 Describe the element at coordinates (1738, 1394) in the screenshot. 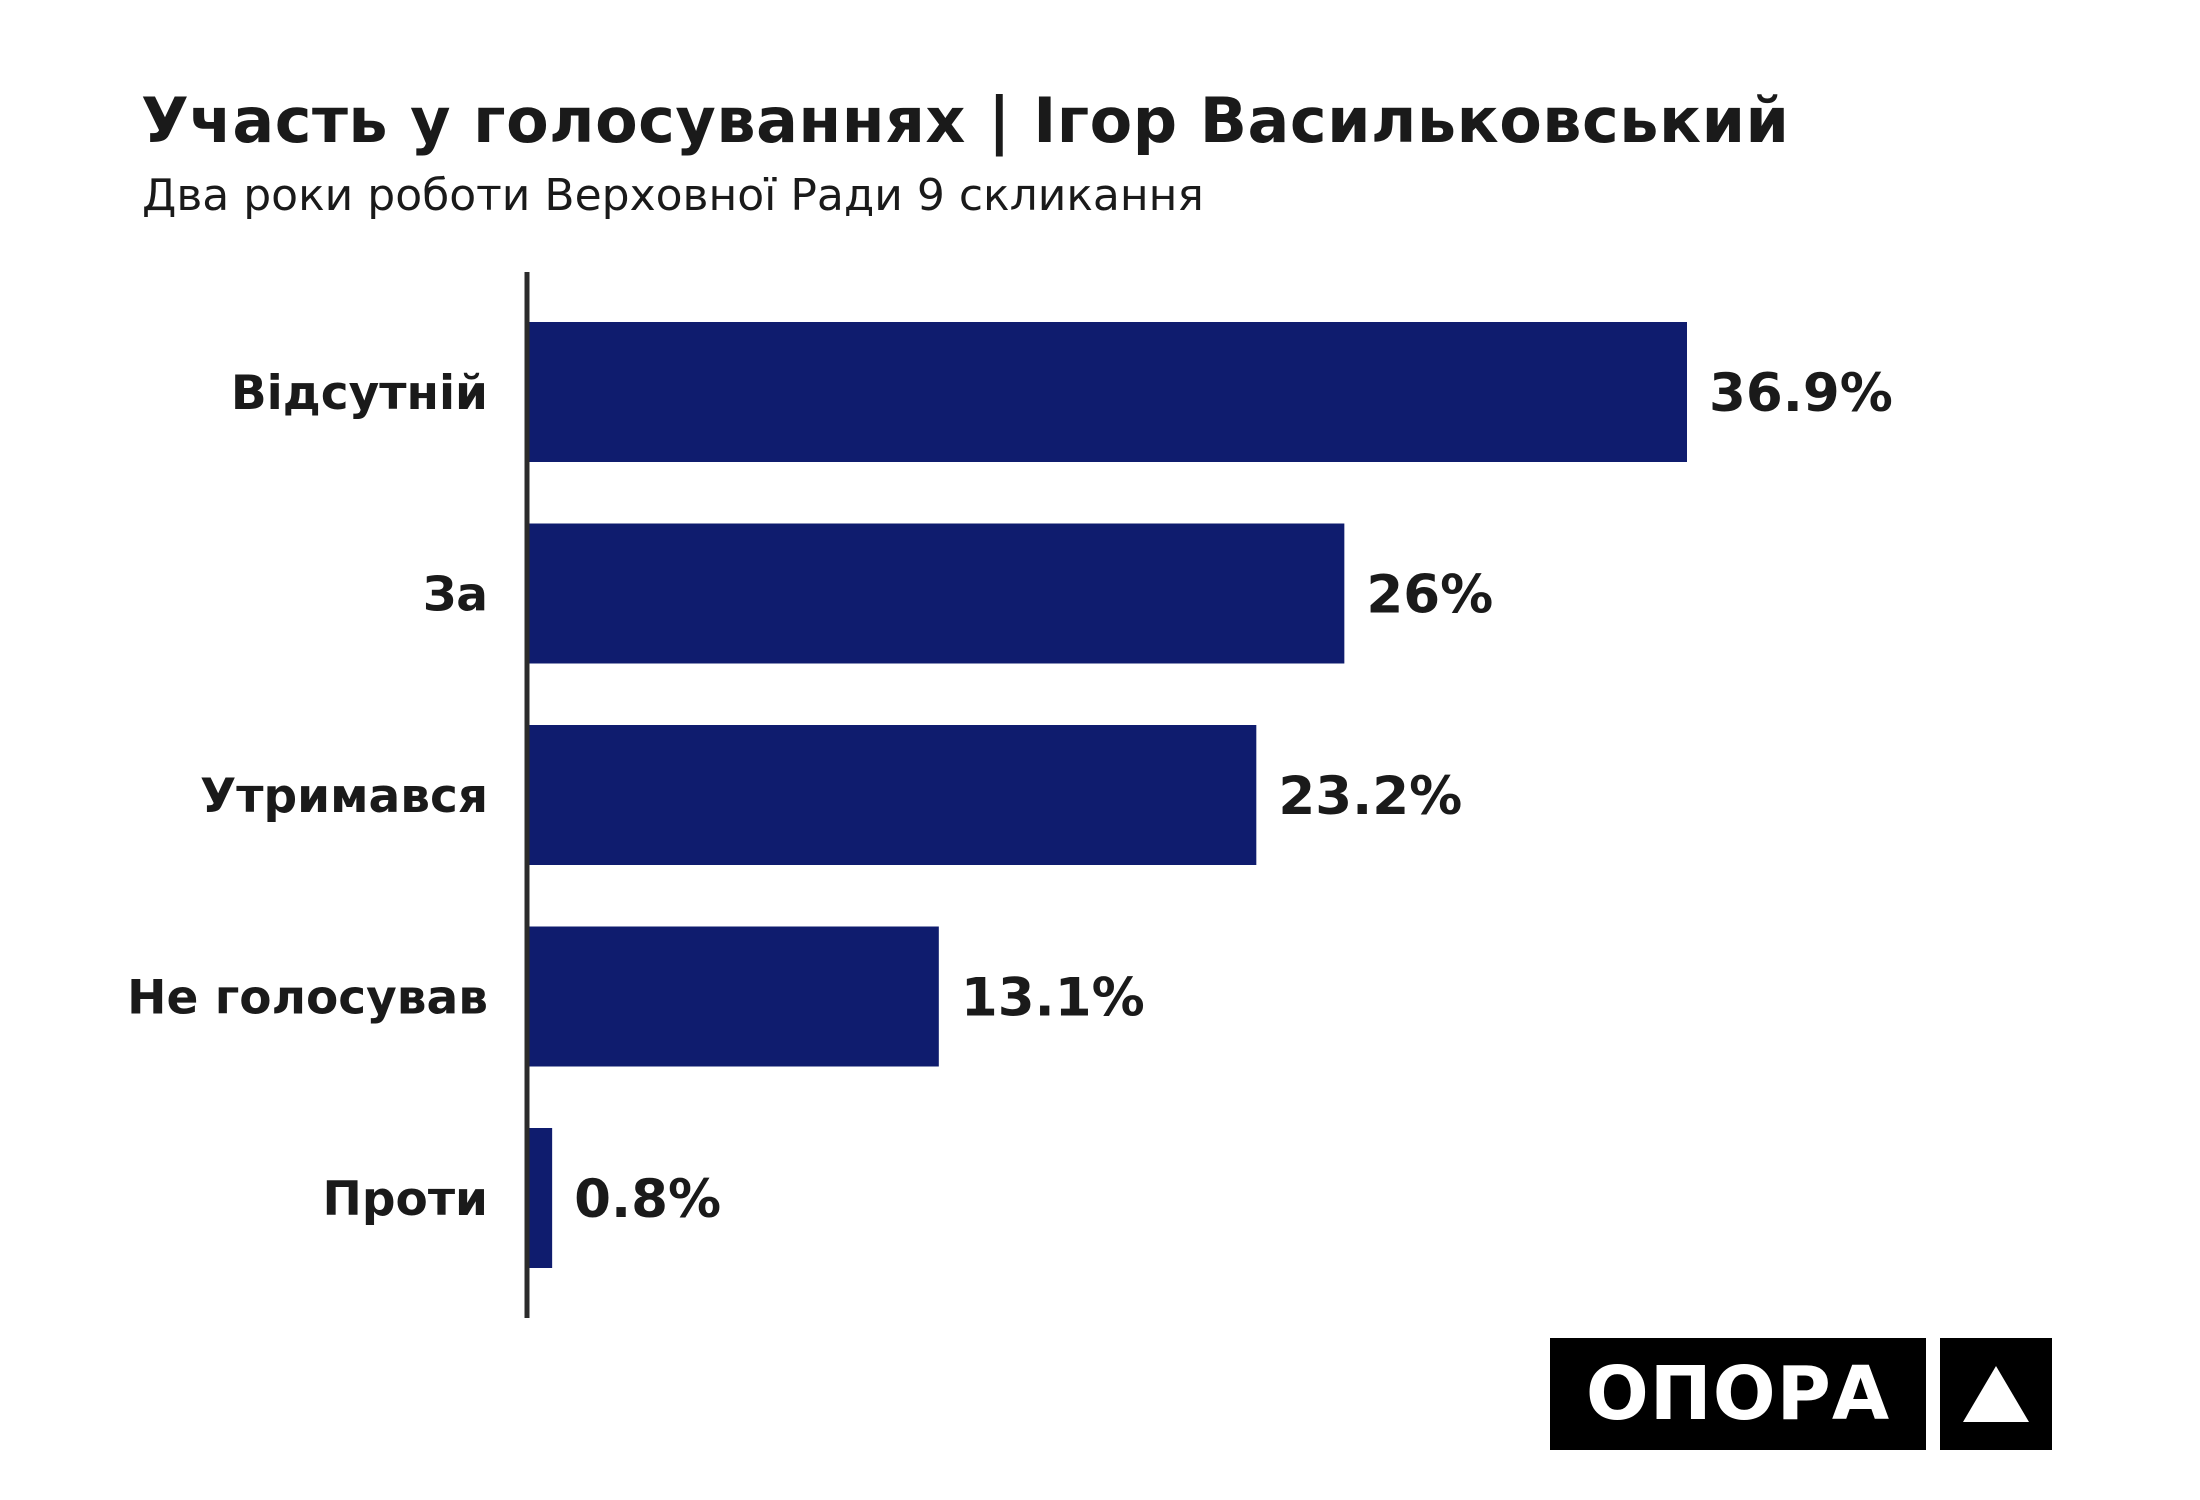

I see `opora-logo: ОПОРА` at that location.